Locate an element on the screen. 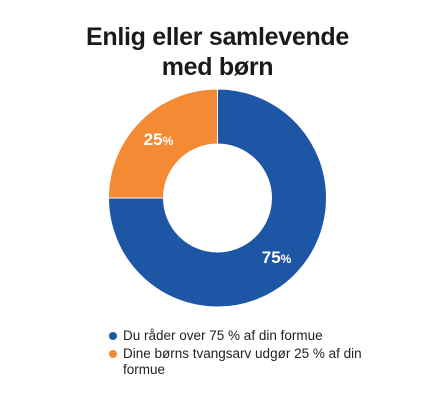 The image size is (435, 420). chart-title: Enlig eller samlevende med børn is located at coordinates (217, 52).